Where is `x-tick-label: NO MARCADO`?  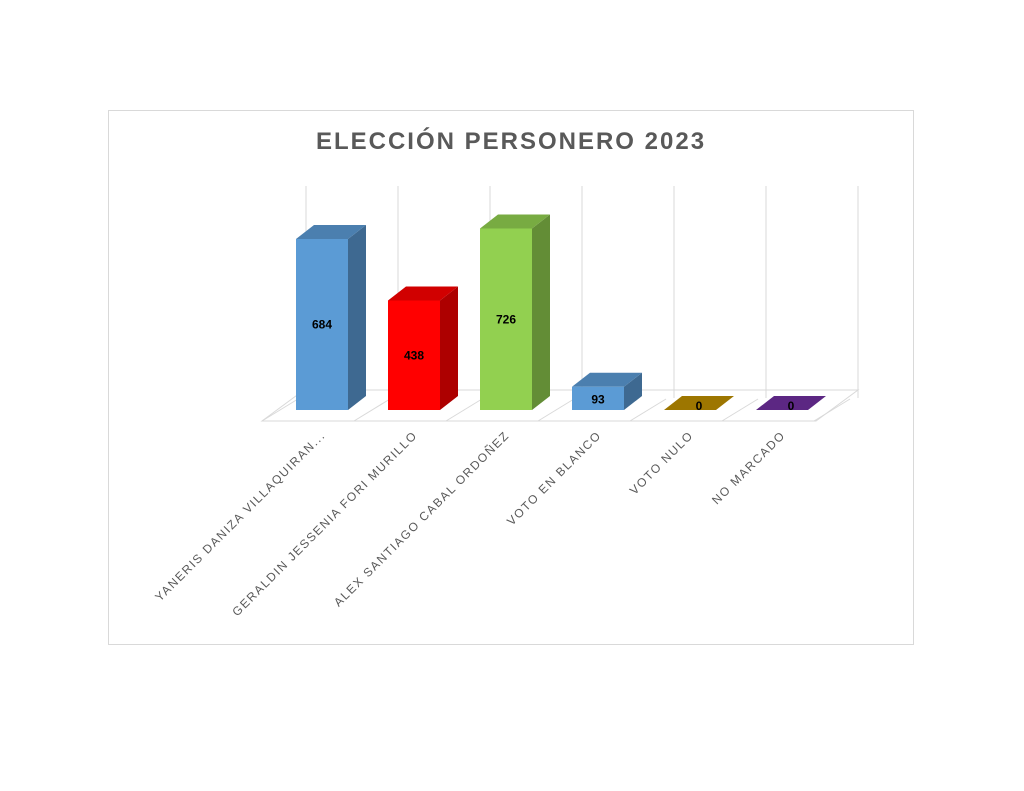 x-tick-label: NO MARCADO is located at coordinates (748, 467).